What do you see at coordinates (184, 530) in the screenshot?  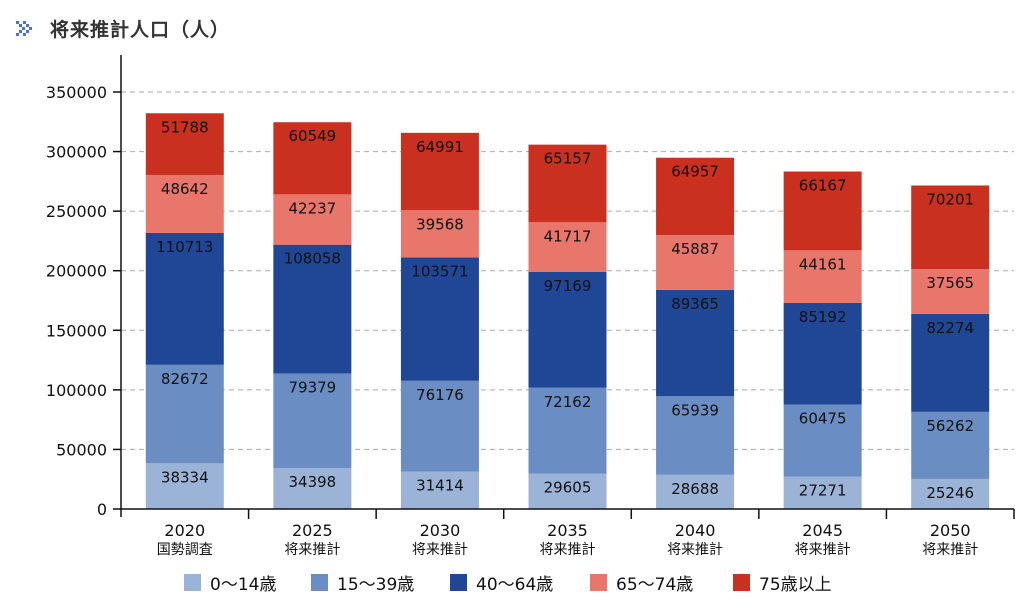 I see `x-tick-label: 2020` at bounding box center [184, 530].